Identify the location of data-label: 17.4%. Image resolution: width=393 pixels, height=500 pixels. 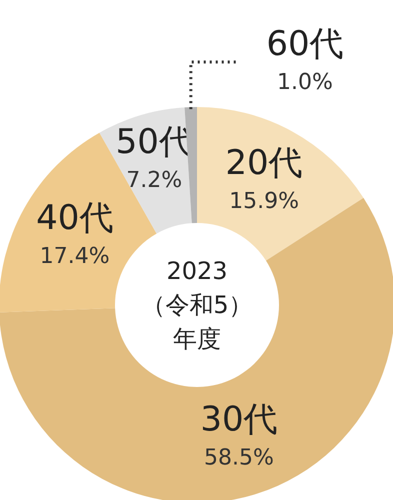
(75, 256).